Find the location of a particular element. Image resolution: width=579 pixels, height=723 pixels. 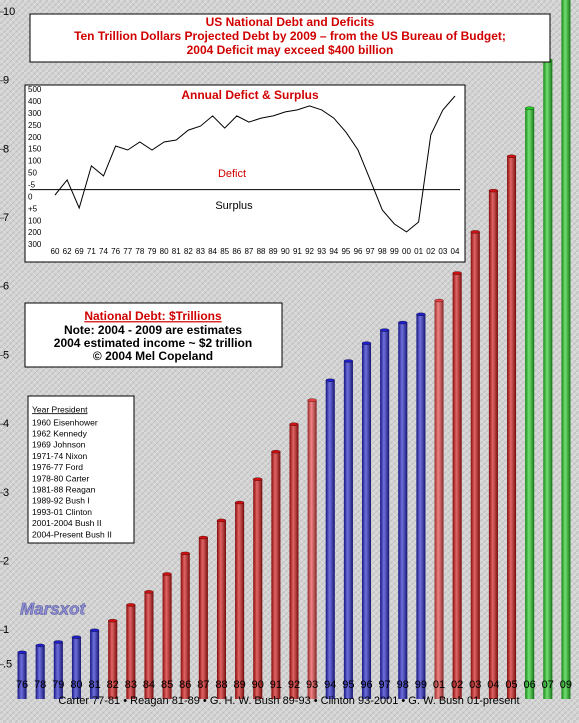

y-tick-label: 2 is located at coordinates (6, 562).